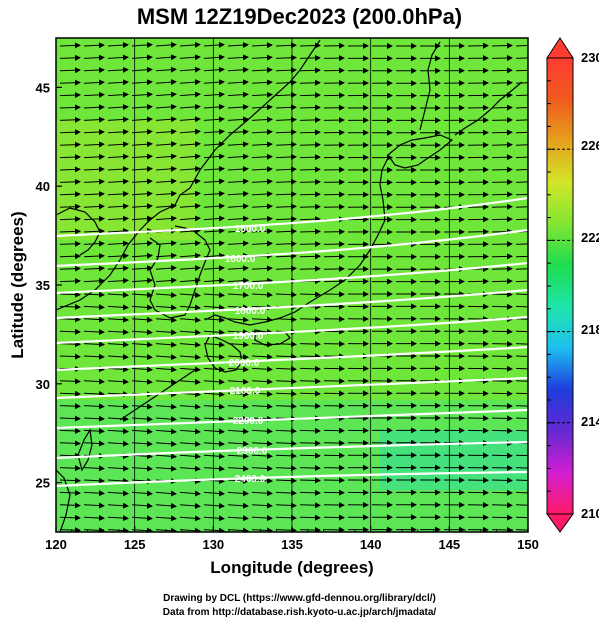 Image resolution: width=599 pixels, height=625 pixels. What do you see at coordinates (248, 286) in the screenshot?
I see `contour-label: 1700.0` at bounding box center [248, 286].